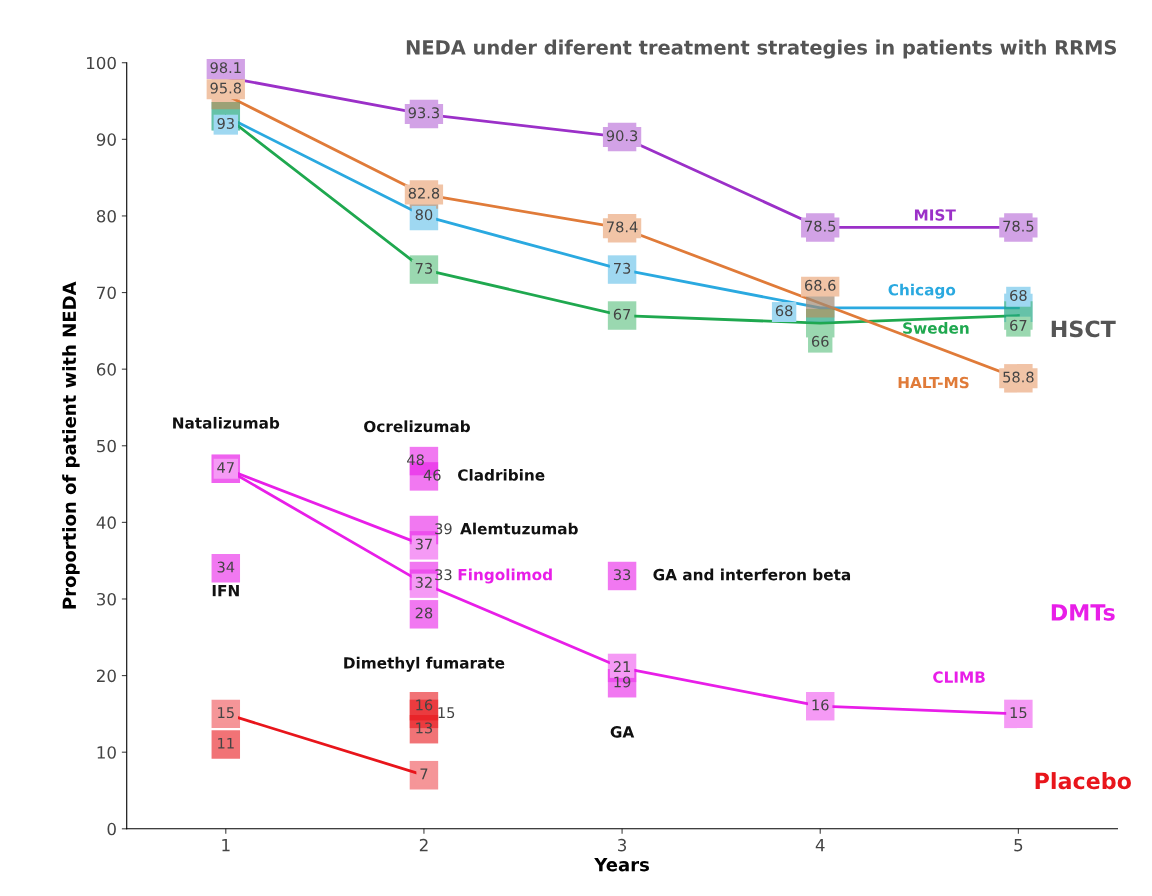 The image size is (1152, 896). I want to click on series-label: GA, so click(622, 732).